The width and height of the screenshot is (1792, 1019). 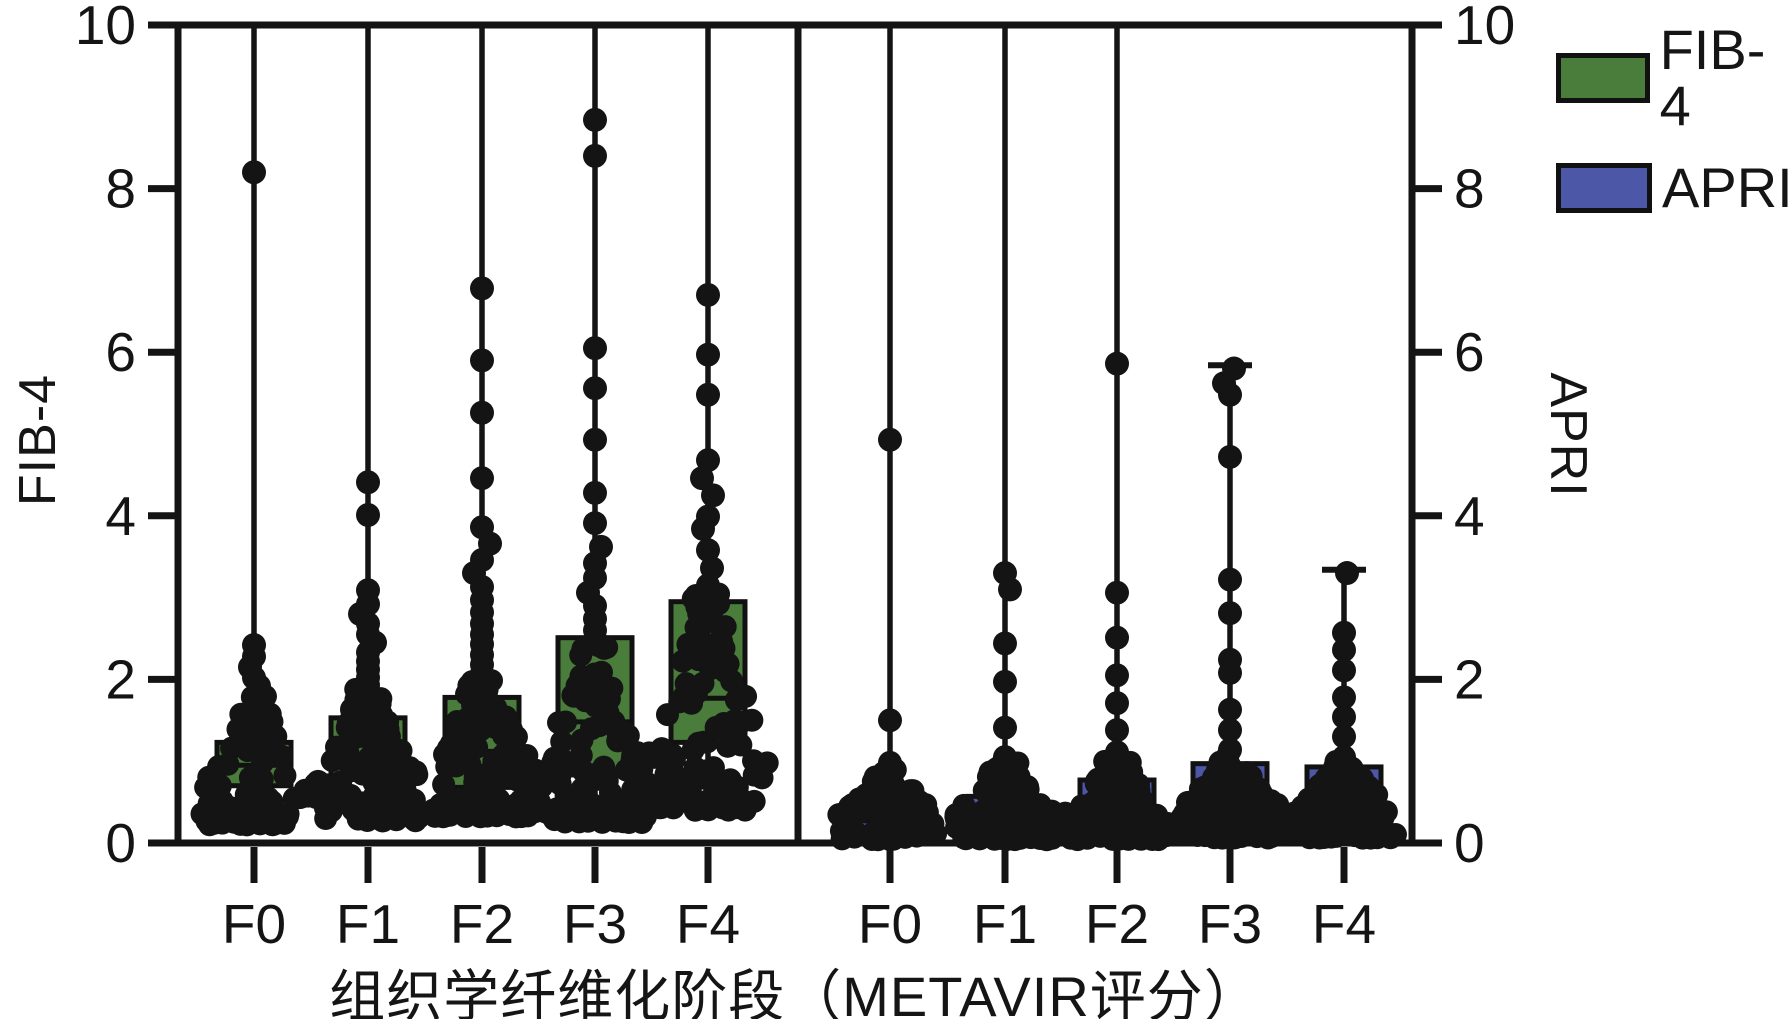 I want to click on left-tick-label: 0, so click(x=120, y=843).